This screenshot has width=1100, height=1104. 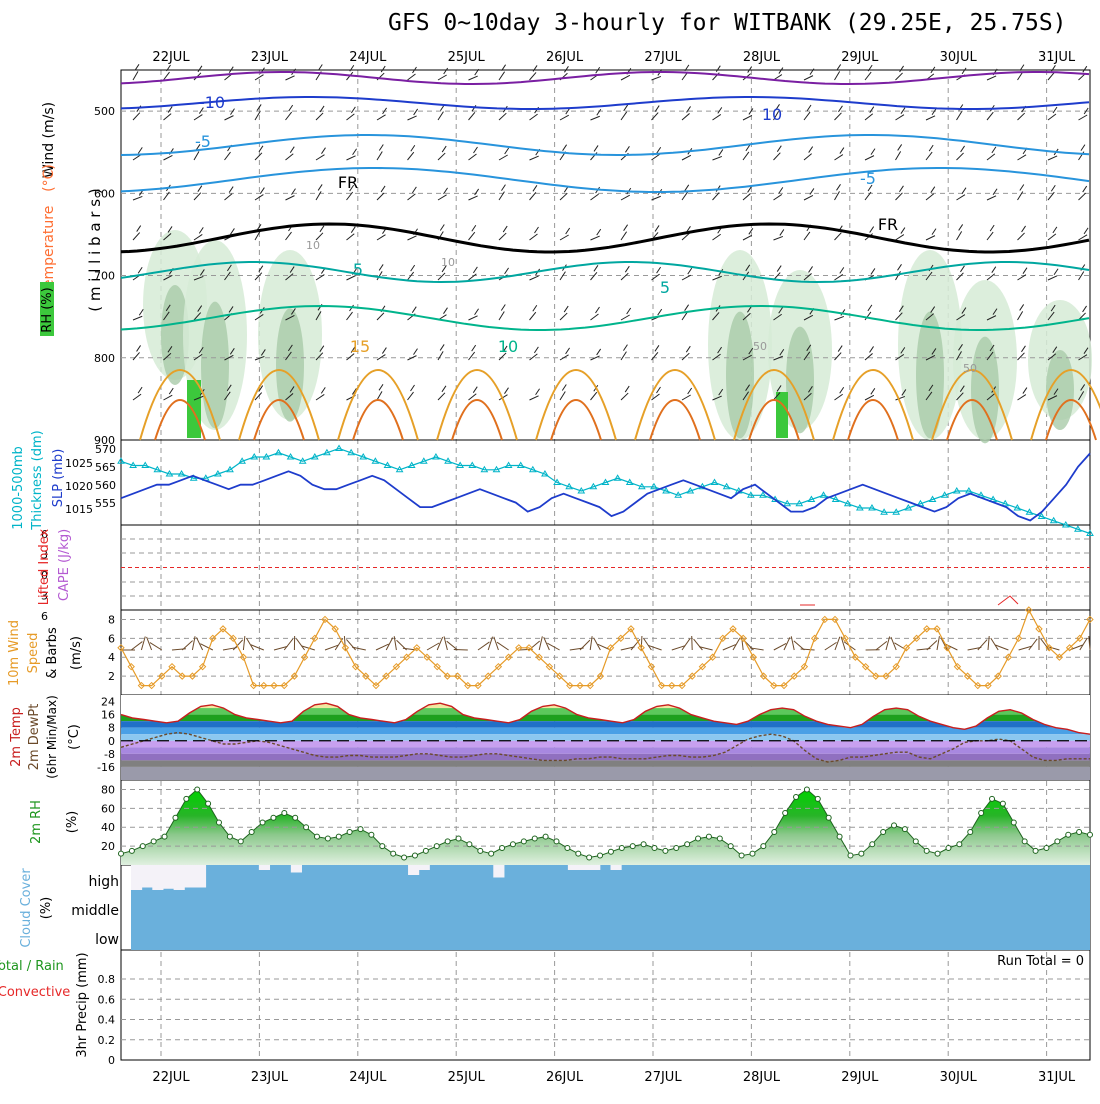 What do you see at coordinates (467, 57) in the screenshot?
I see `date-label-top: 25JUL` at bounding box center [467, 57].